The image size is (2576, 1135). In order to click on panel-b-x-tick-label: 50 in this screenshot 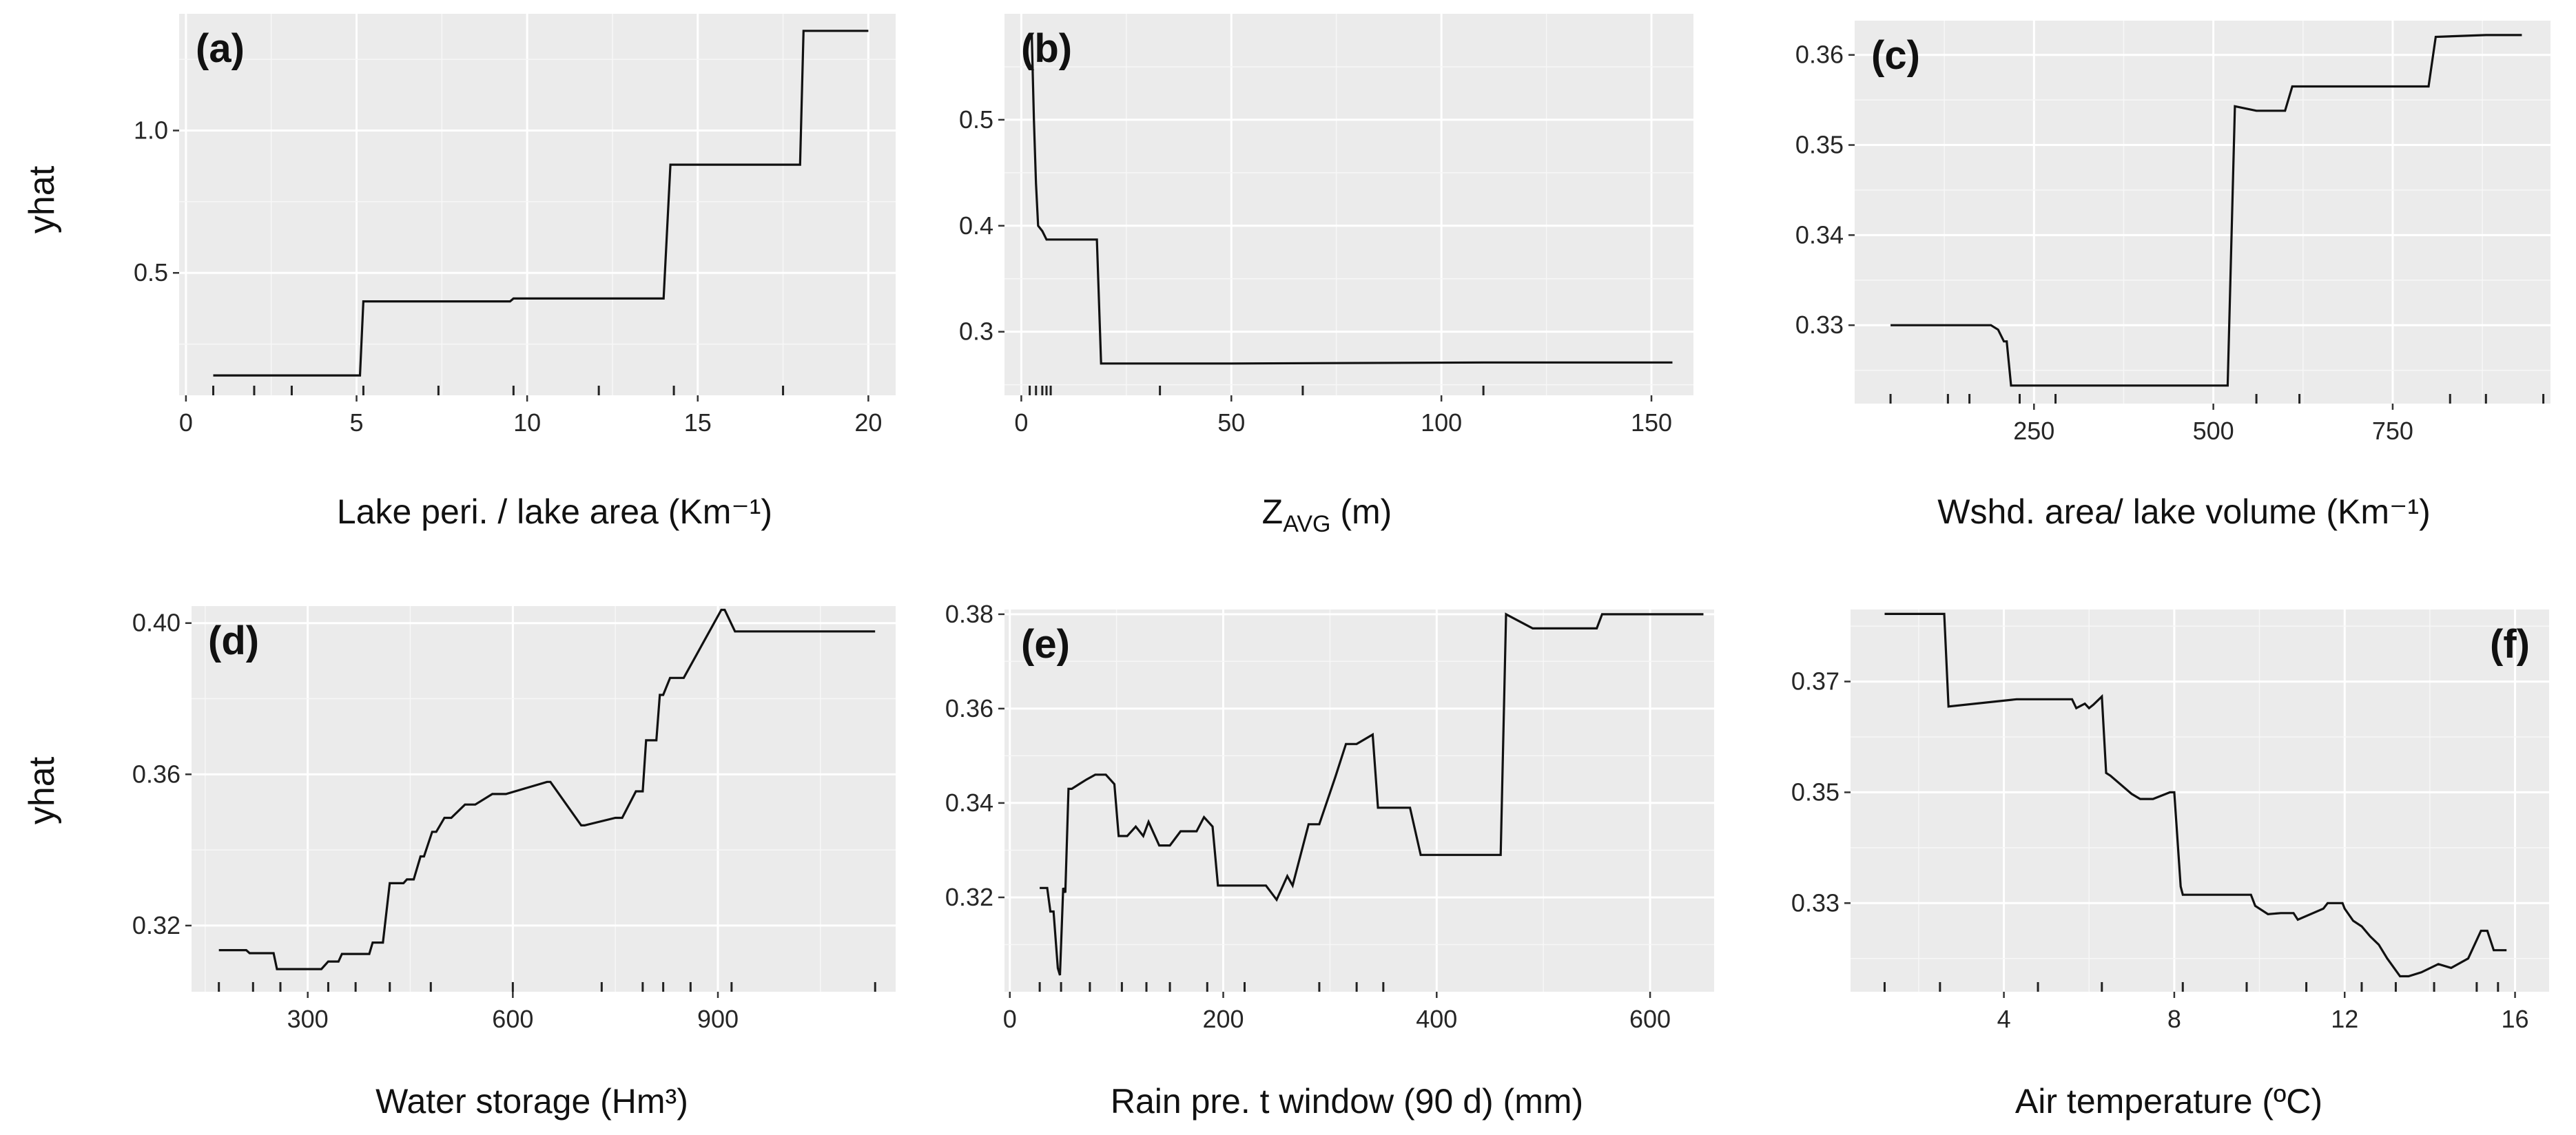, I will do `click(1231, 423)`.